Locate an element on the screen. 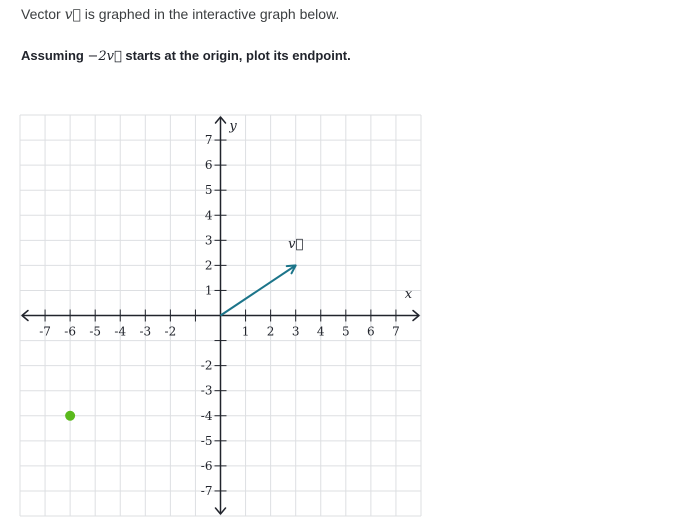 The width and height of the screenshot is (675, 524). x-tick-label: 6 is located at coordinates (371, 332).